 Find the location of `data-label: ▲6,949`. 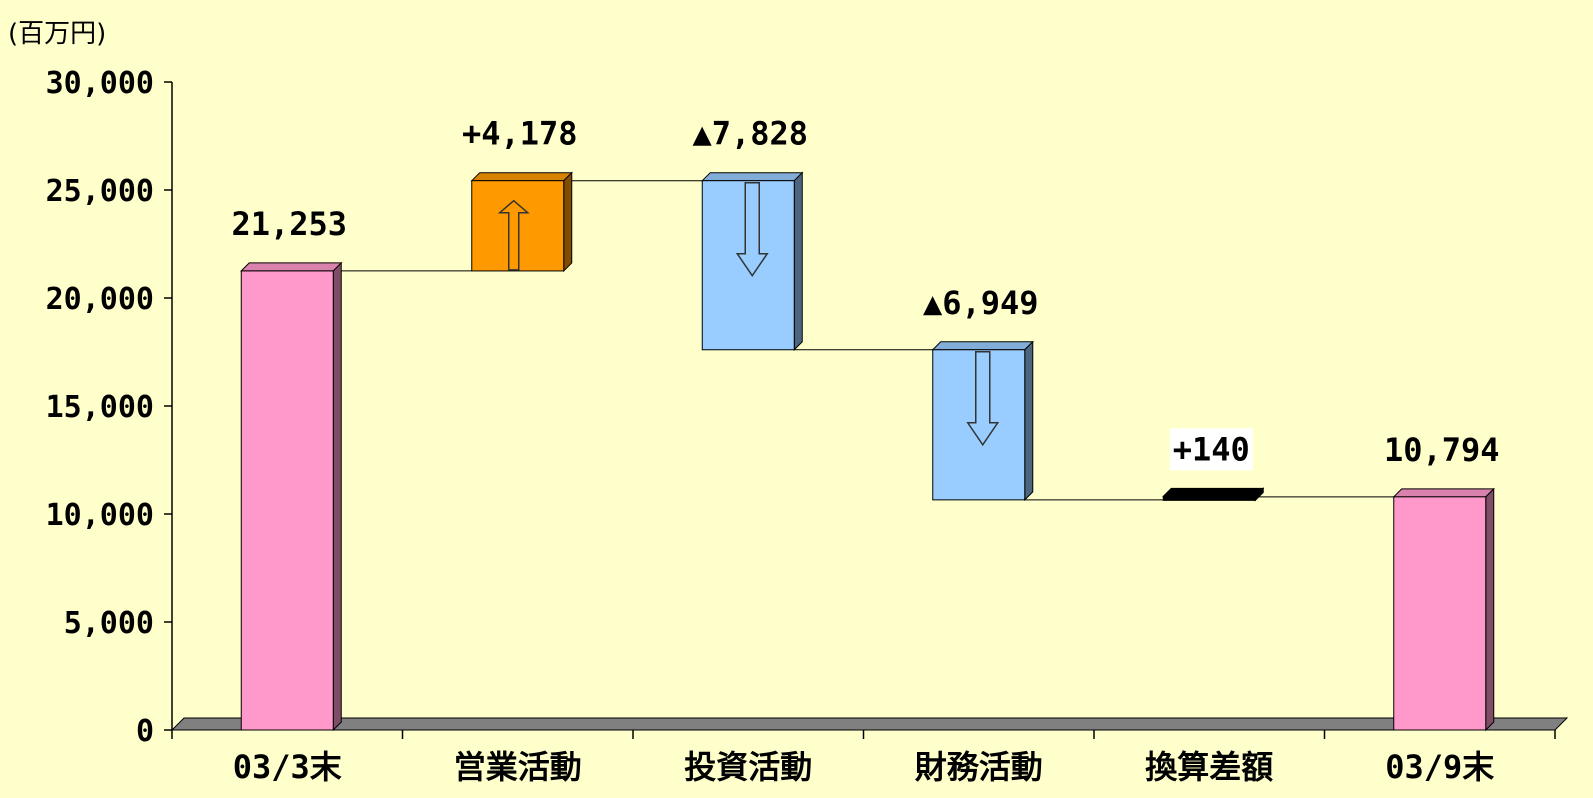

data-label: ▲6,949 is located at coordinates (981, 303).